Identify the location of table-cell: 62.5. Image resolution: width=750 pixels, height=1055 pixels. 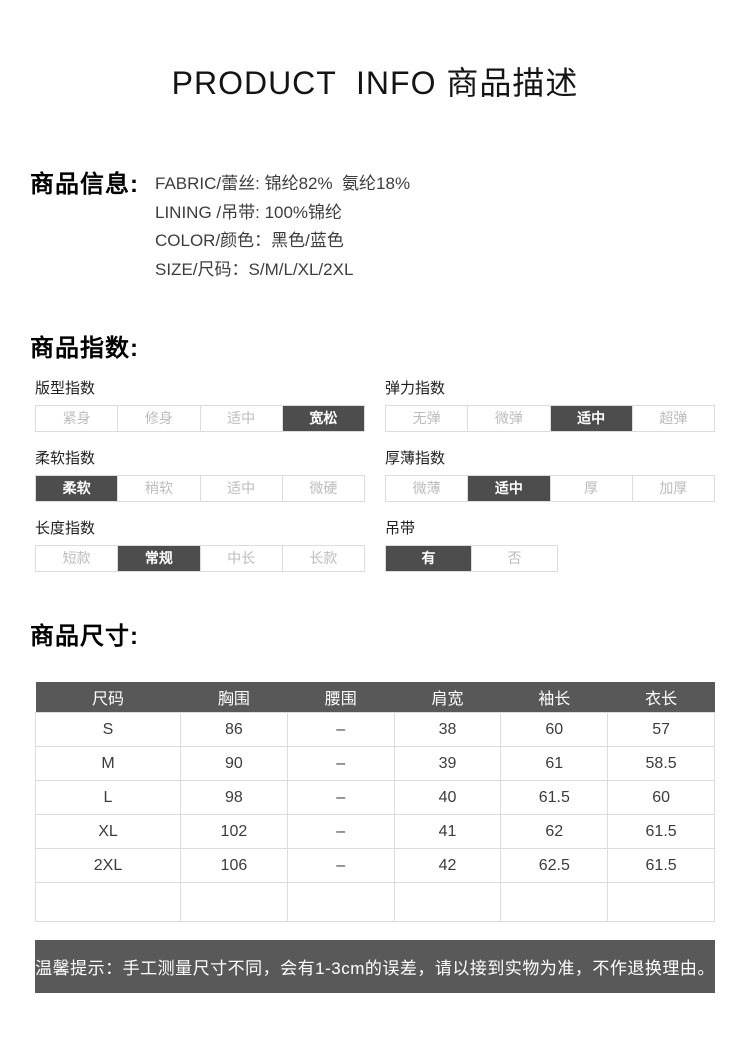
(554, 865).